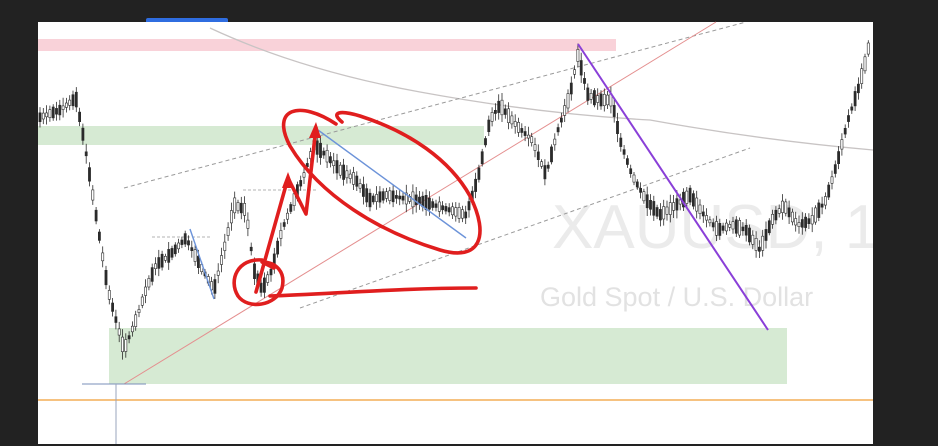 The width and height of the screenshot is (938, 446). Describe the element at coordinates (676, 297) in the screenshot. I see `watermark-description: Gold Spot / U.S. Dollar` at that location.